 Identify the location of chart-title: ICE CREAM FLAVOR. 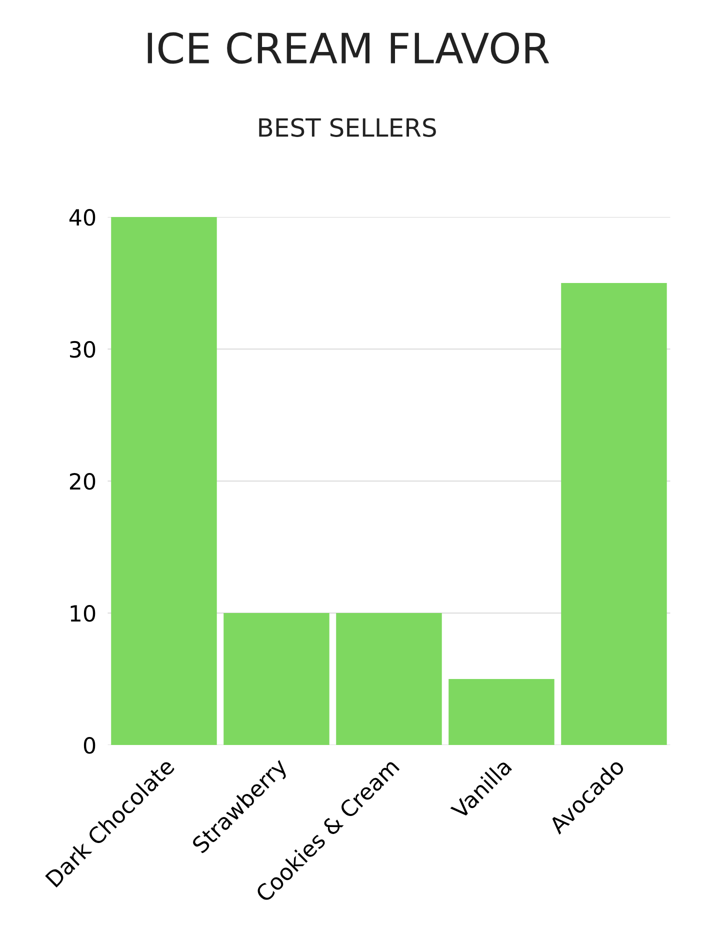
(349, 48).